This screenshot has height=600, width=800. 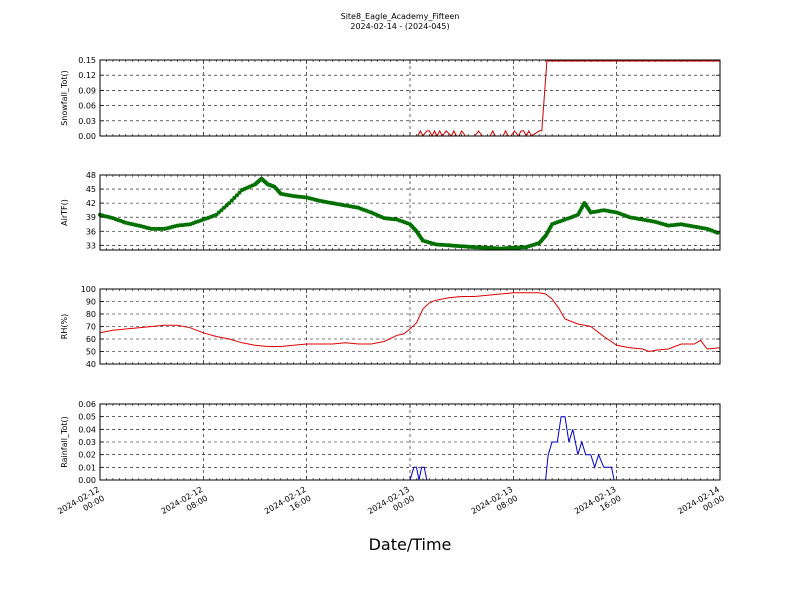 What do you see at coordinates (91, 302) in the screenshot?
I see `y-tick-label: 90` at bounding box center [91, 302].